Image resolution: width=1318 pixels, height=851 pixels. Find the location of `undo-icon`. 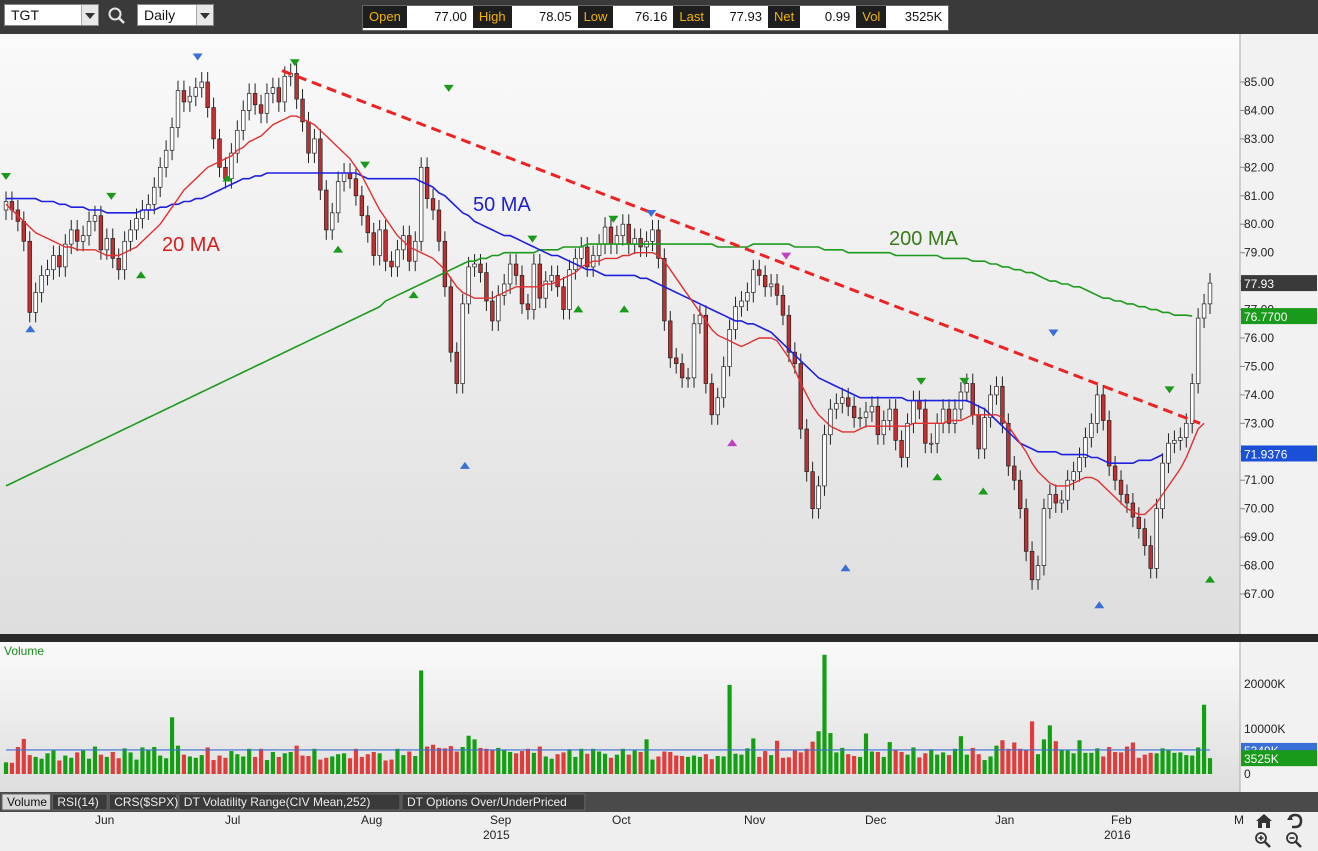

undo-icon is located at coordinates (1295, 821).